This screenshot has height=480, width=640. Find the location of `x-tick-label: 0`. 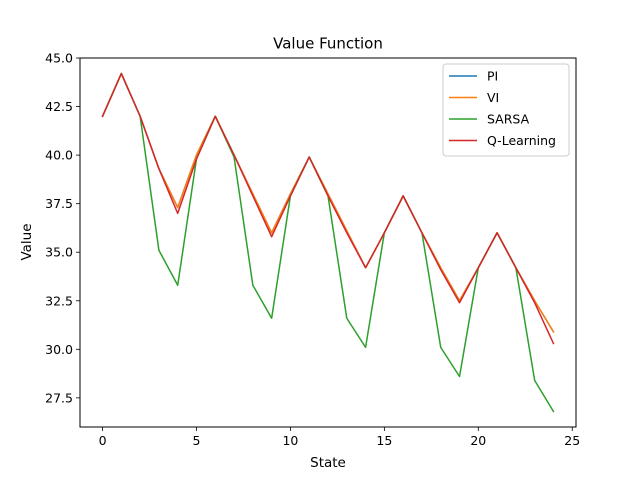

x-tick-label: 0 is located at coordinates (103, 440).